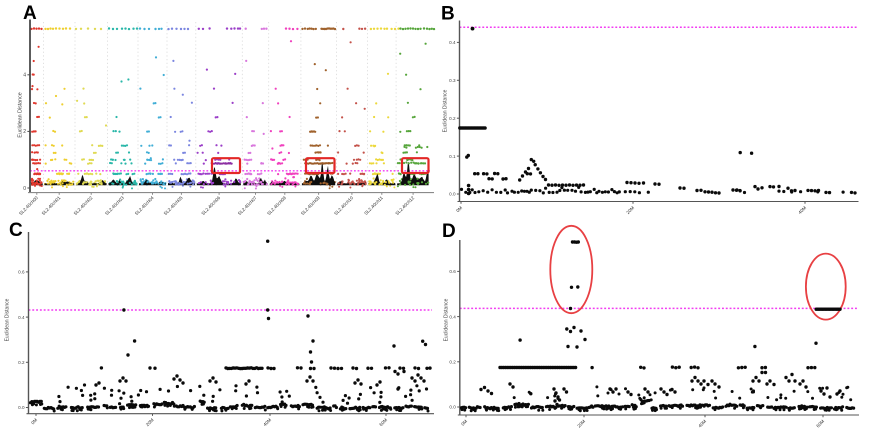  What do you see at coordinates (448, 14) in the screenshot?
I see `svg-text: B` at bounding box center [448, 14].